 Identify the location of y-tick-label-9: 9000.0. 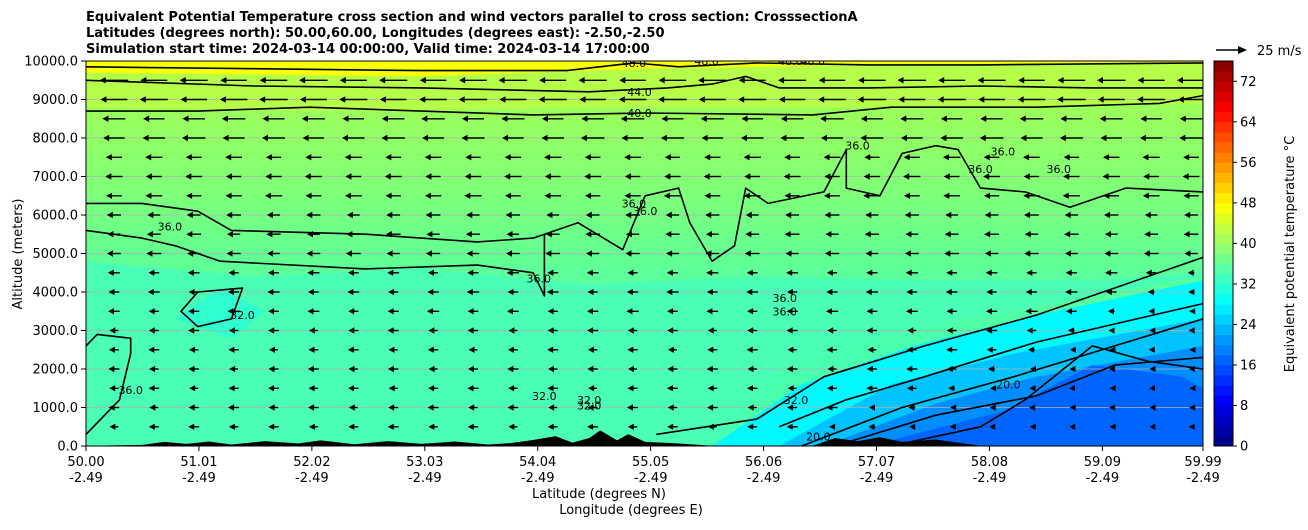
(56, 100).